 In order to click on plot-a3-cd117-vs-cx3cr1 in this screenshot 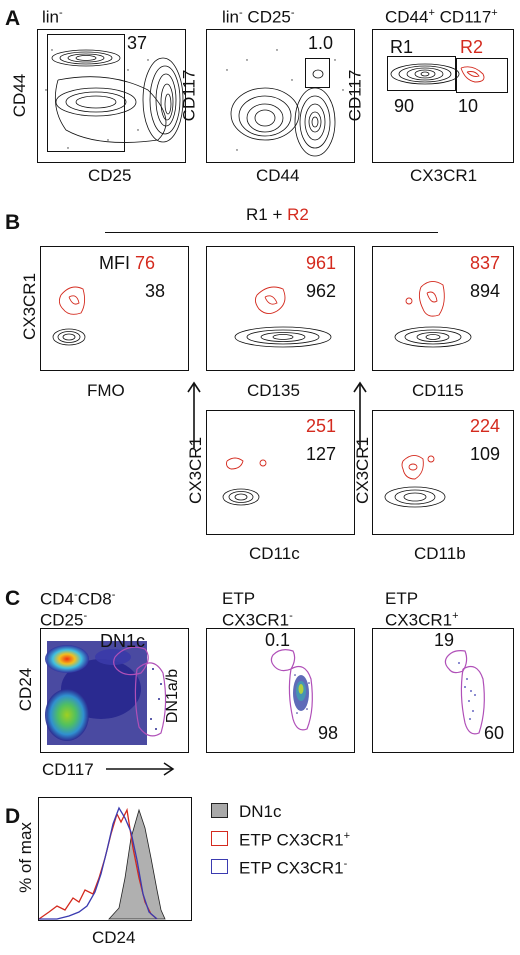, I will do `click(443, 96)`.